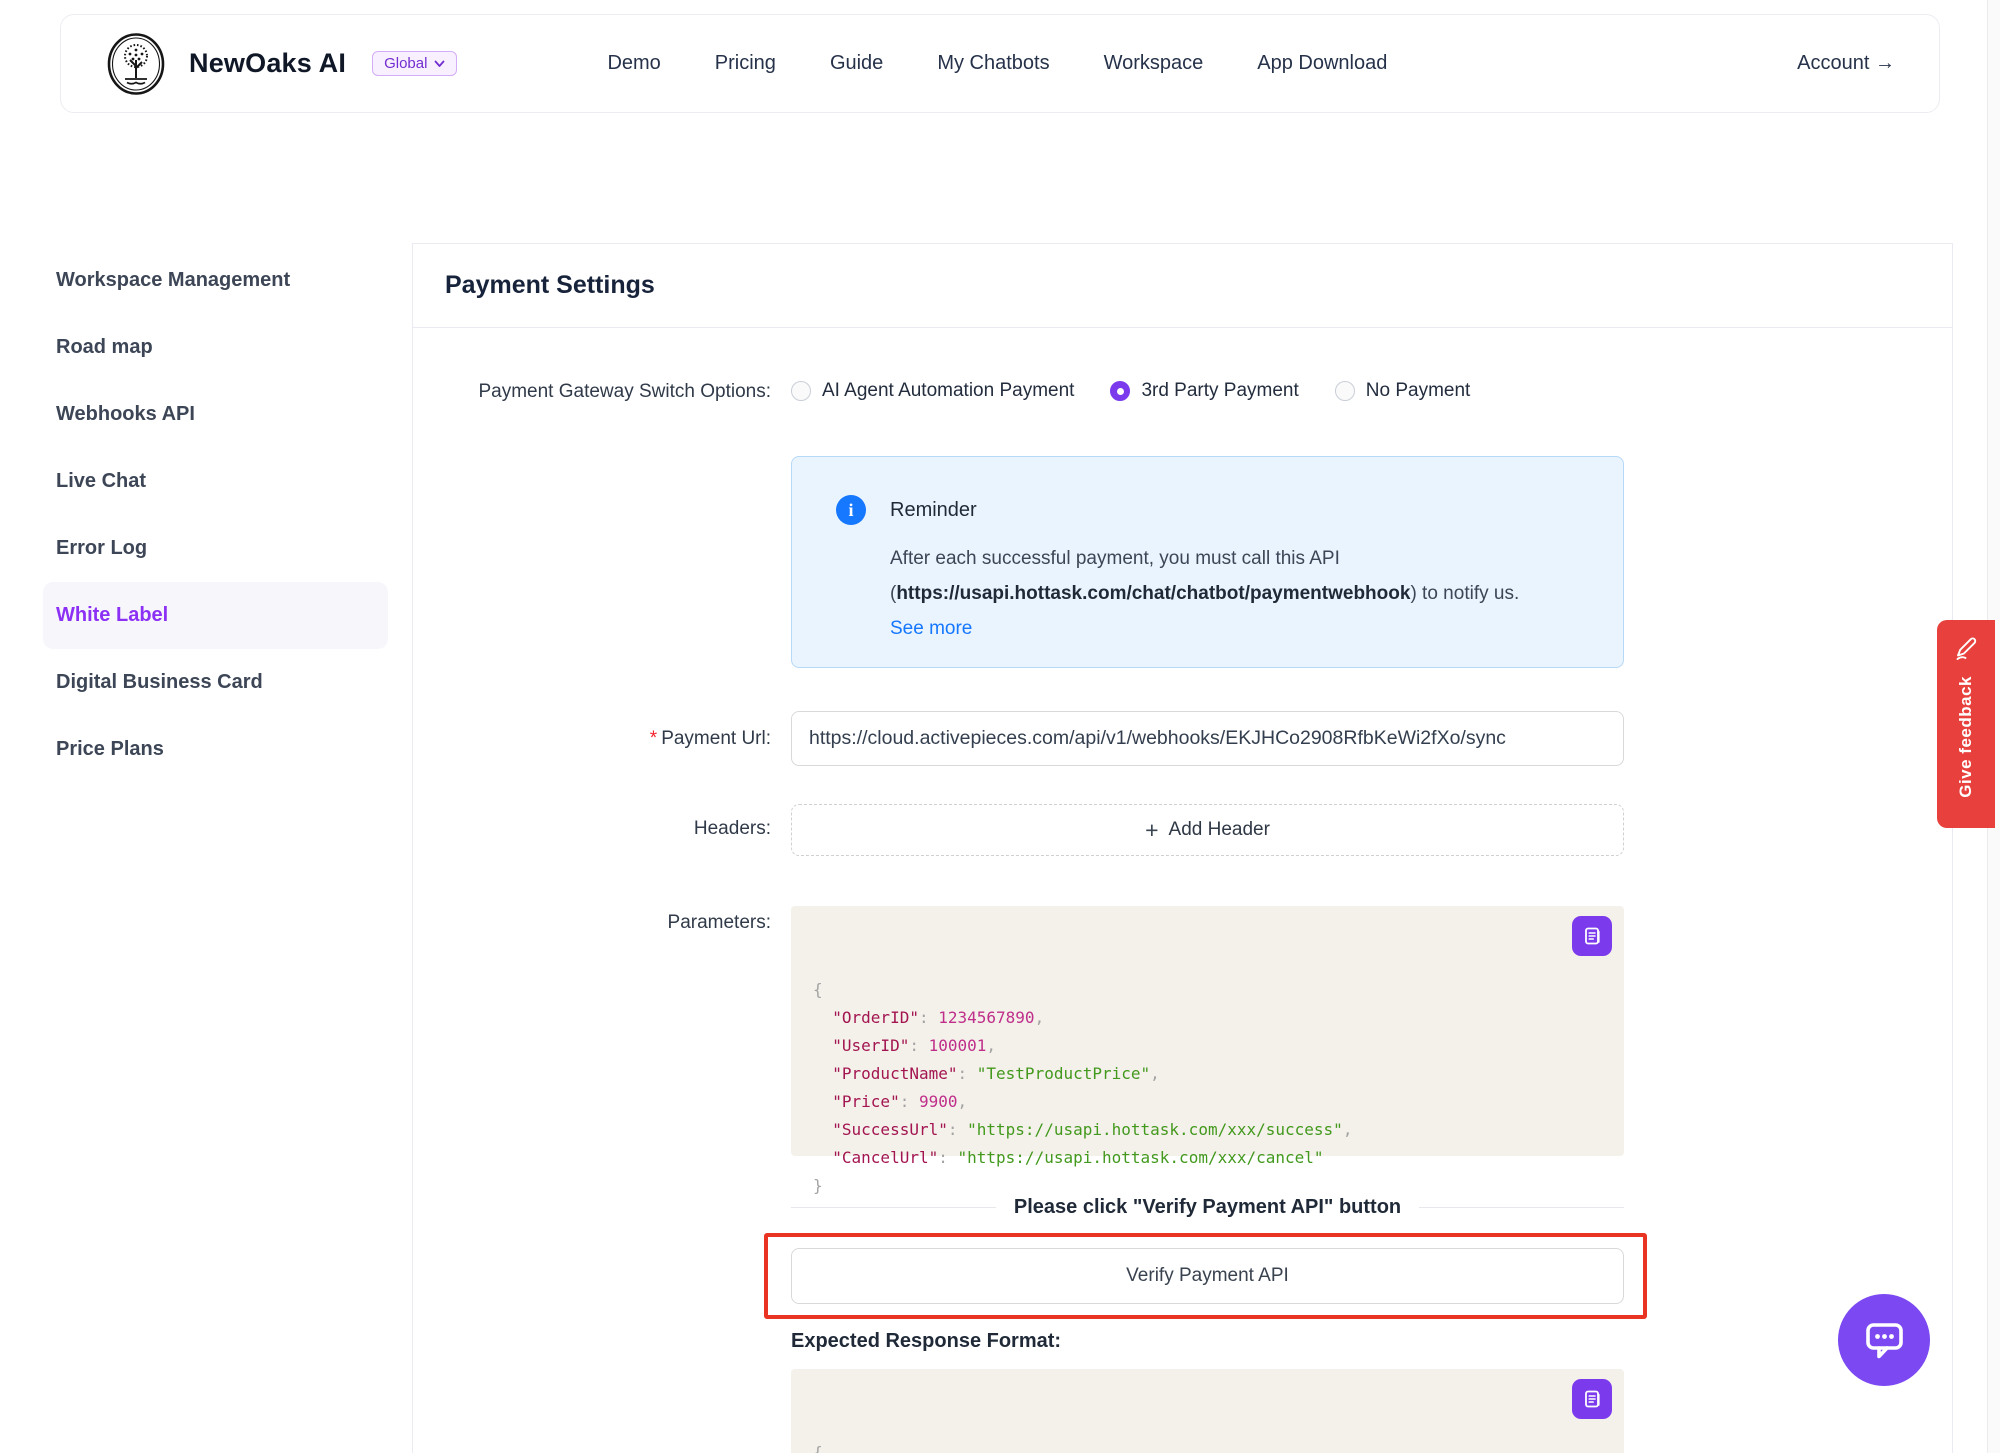 The width and height of the screenshot is (2000, 1453). I want to click on tree-logo-icon, so click(136, 63).